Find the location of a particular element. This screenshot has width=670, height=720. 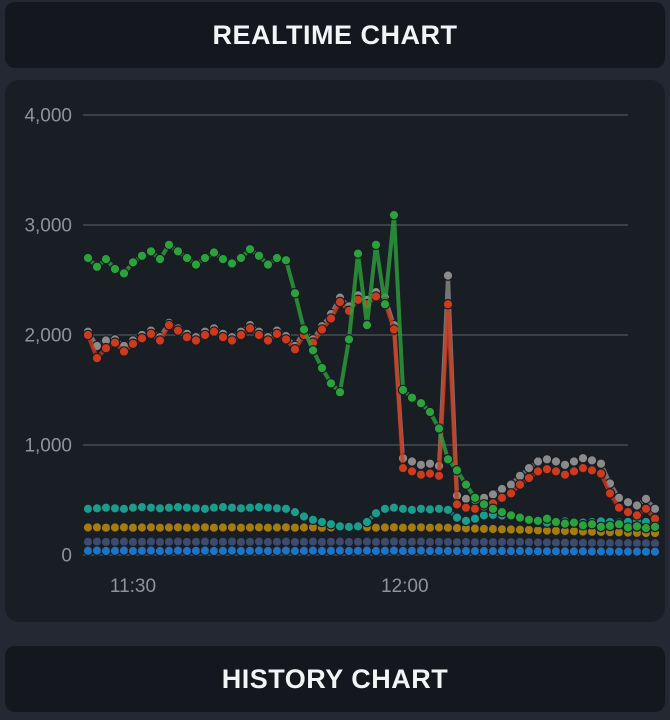

x-tick-label: 12:00 is located at coordinates (405, 586).